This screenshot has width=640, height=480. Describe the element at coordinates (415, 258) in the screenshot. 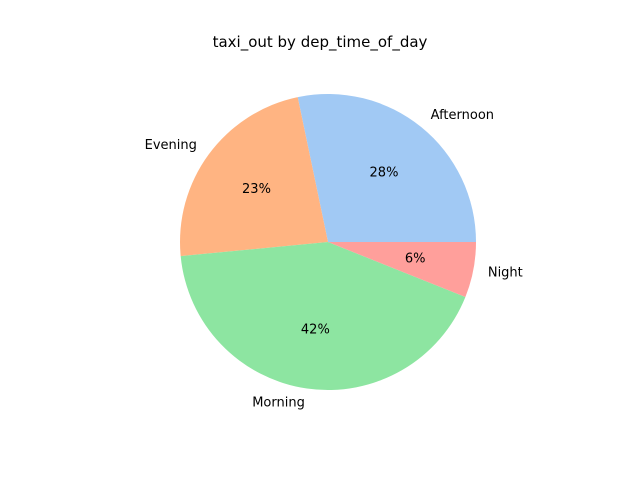

I see `pie-pct-label-night: 6%` at that location.